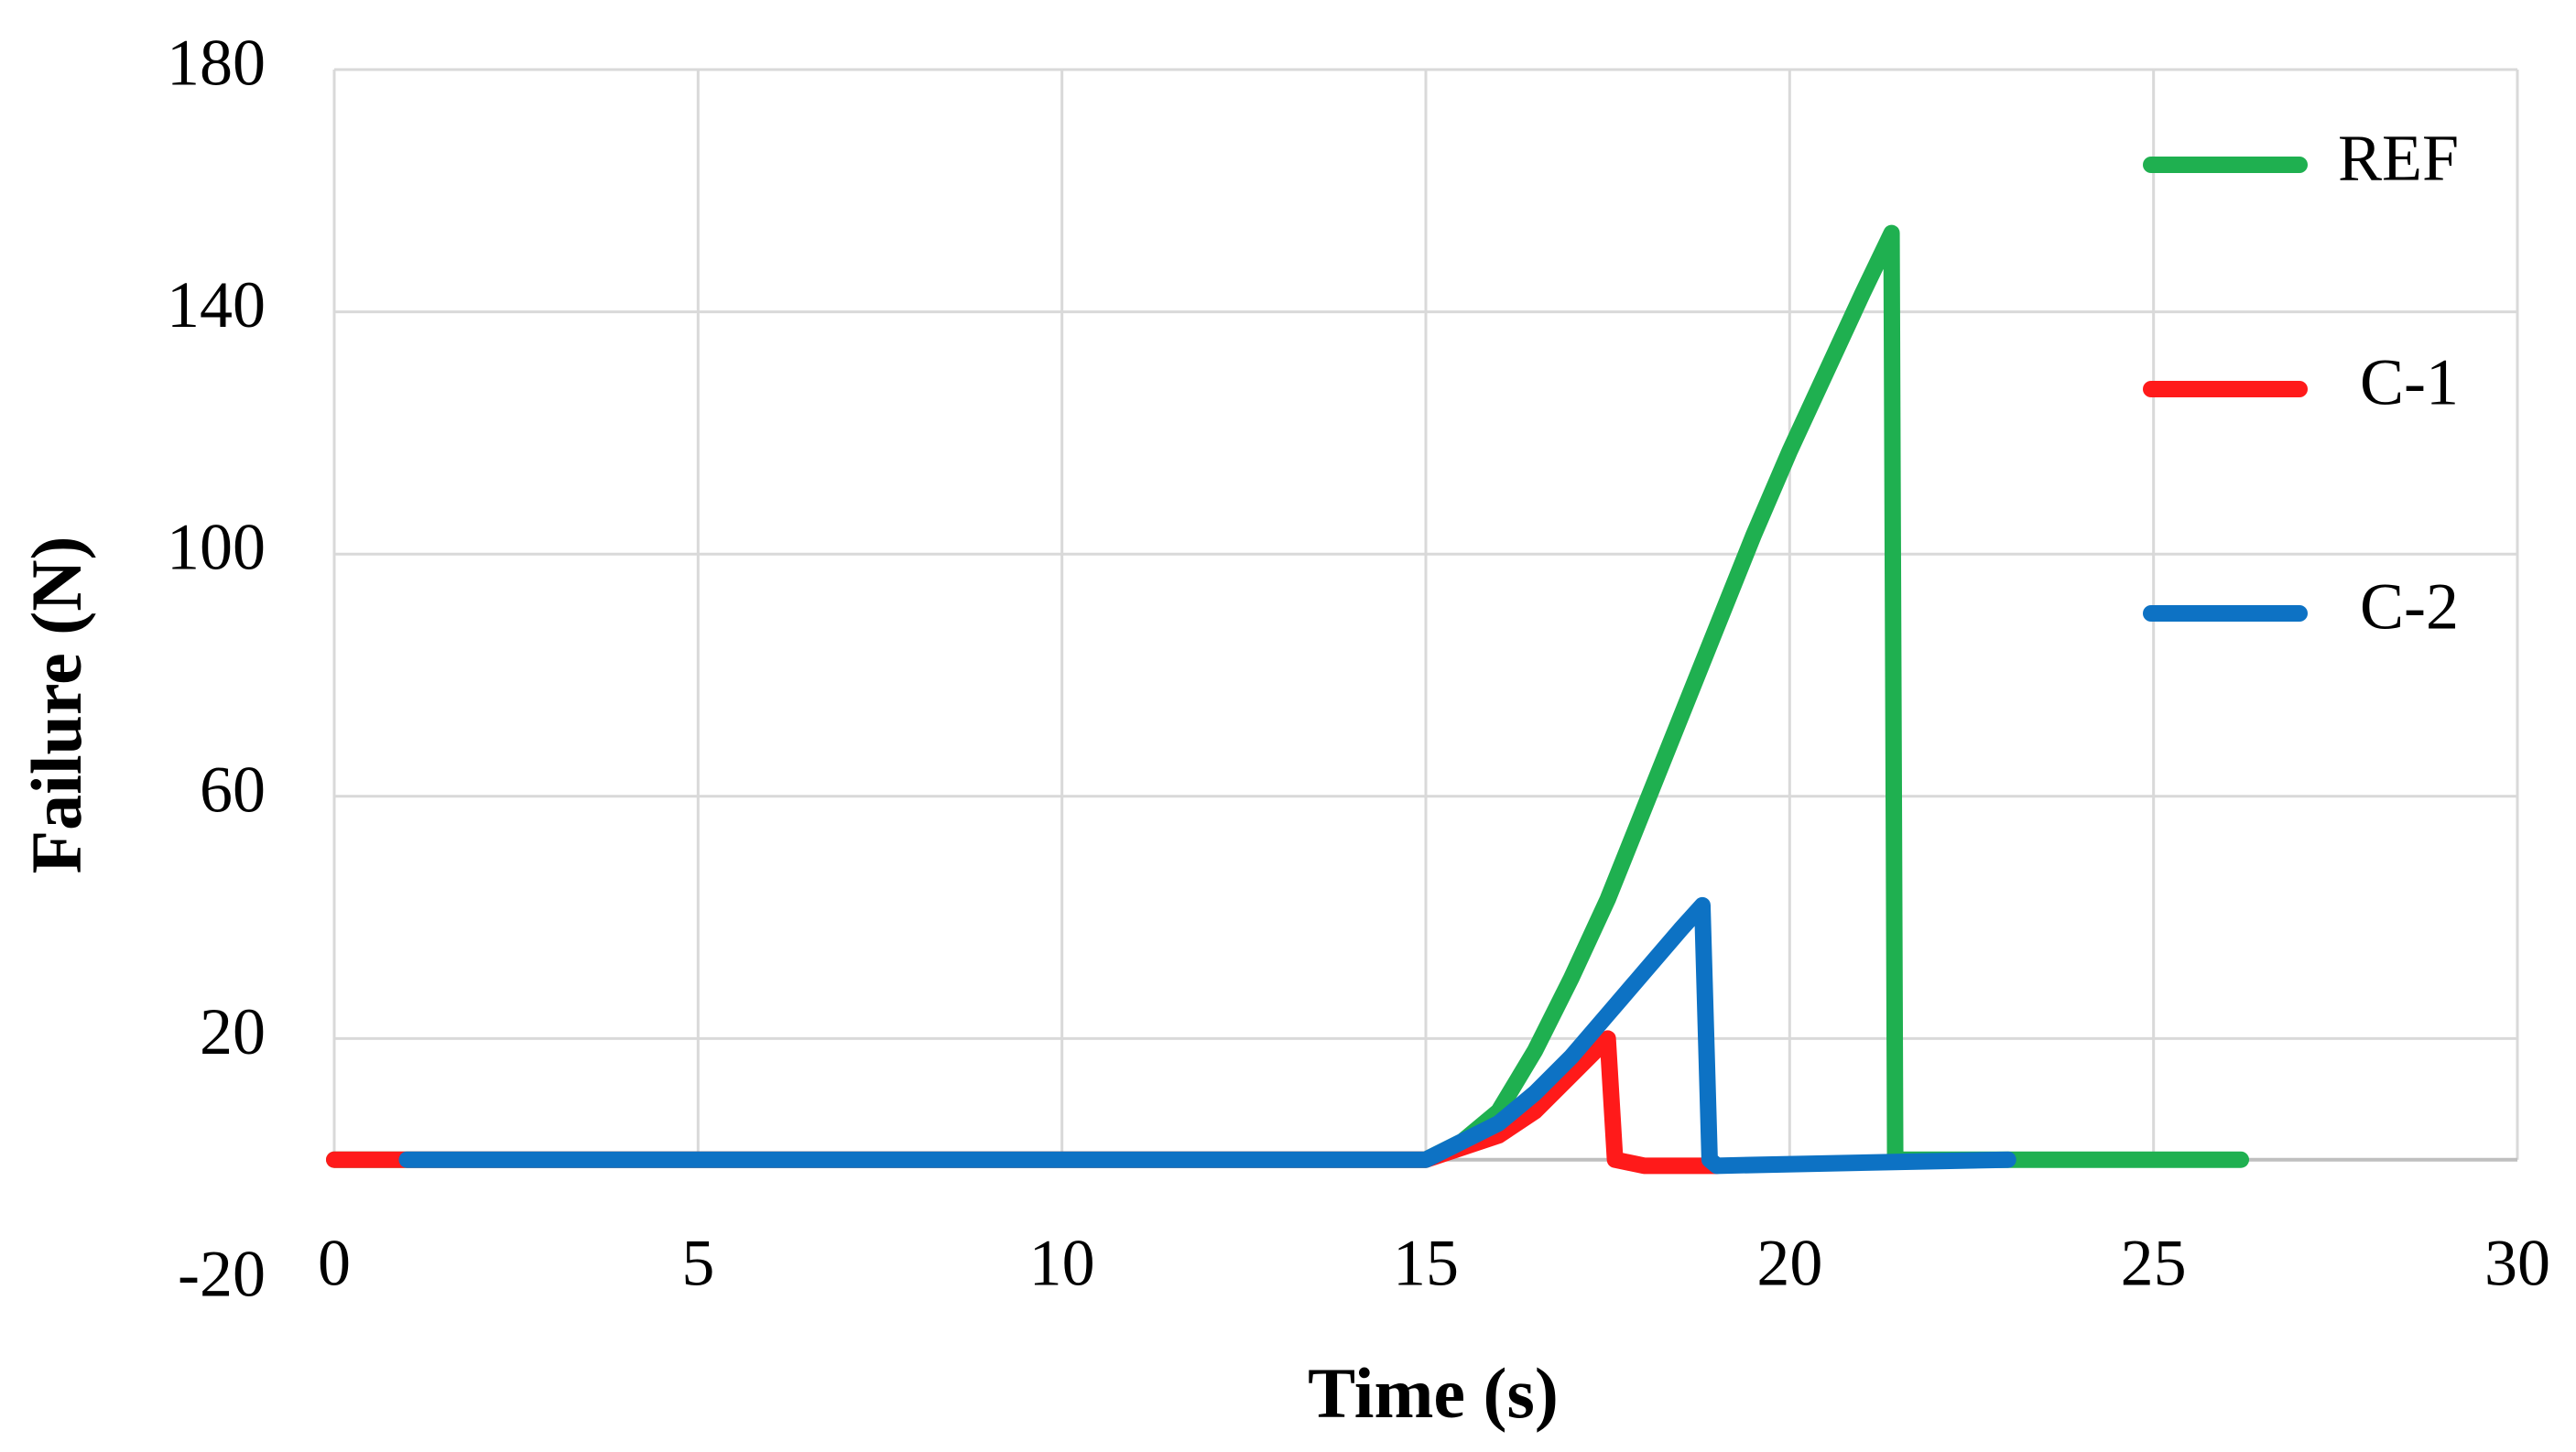 This screenshot has height=1452, width=2576. Describe the element at coordinates (334, 1263) in the screenshot. I see `x-tick-label: 0` at that location.